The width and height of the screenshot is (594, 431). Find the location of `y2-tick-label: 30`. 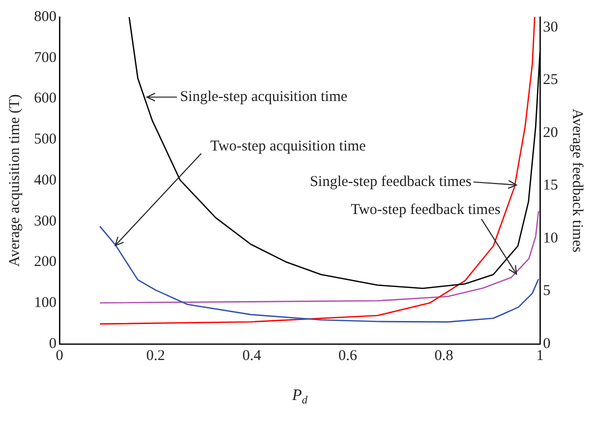

y2-tick-label: 30 is located at coordinates (550, 27).